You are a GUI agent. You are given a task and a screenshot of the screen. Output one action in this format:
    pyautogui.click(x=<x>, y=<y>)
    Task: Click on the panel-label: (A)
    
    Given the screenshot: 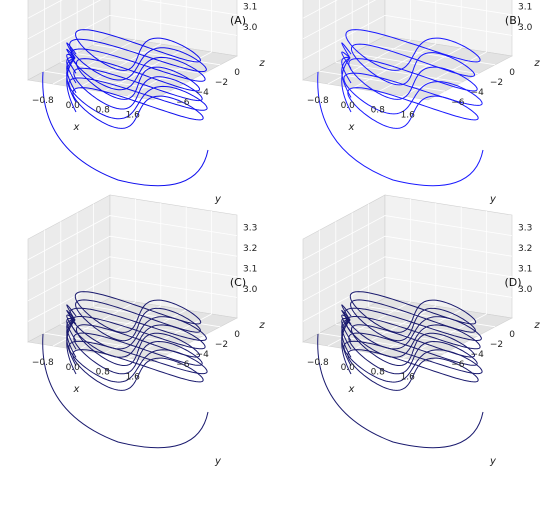 What is the action you would take?
    pyautogui.click(x=238, y=20)
    